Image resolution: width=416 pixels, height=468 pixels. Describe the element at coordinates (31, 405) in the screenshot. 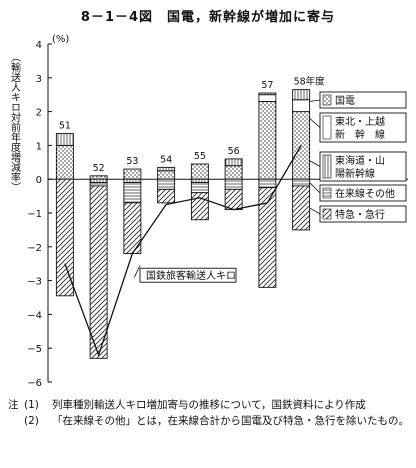

I see `note-1-number: (1)` at that location.